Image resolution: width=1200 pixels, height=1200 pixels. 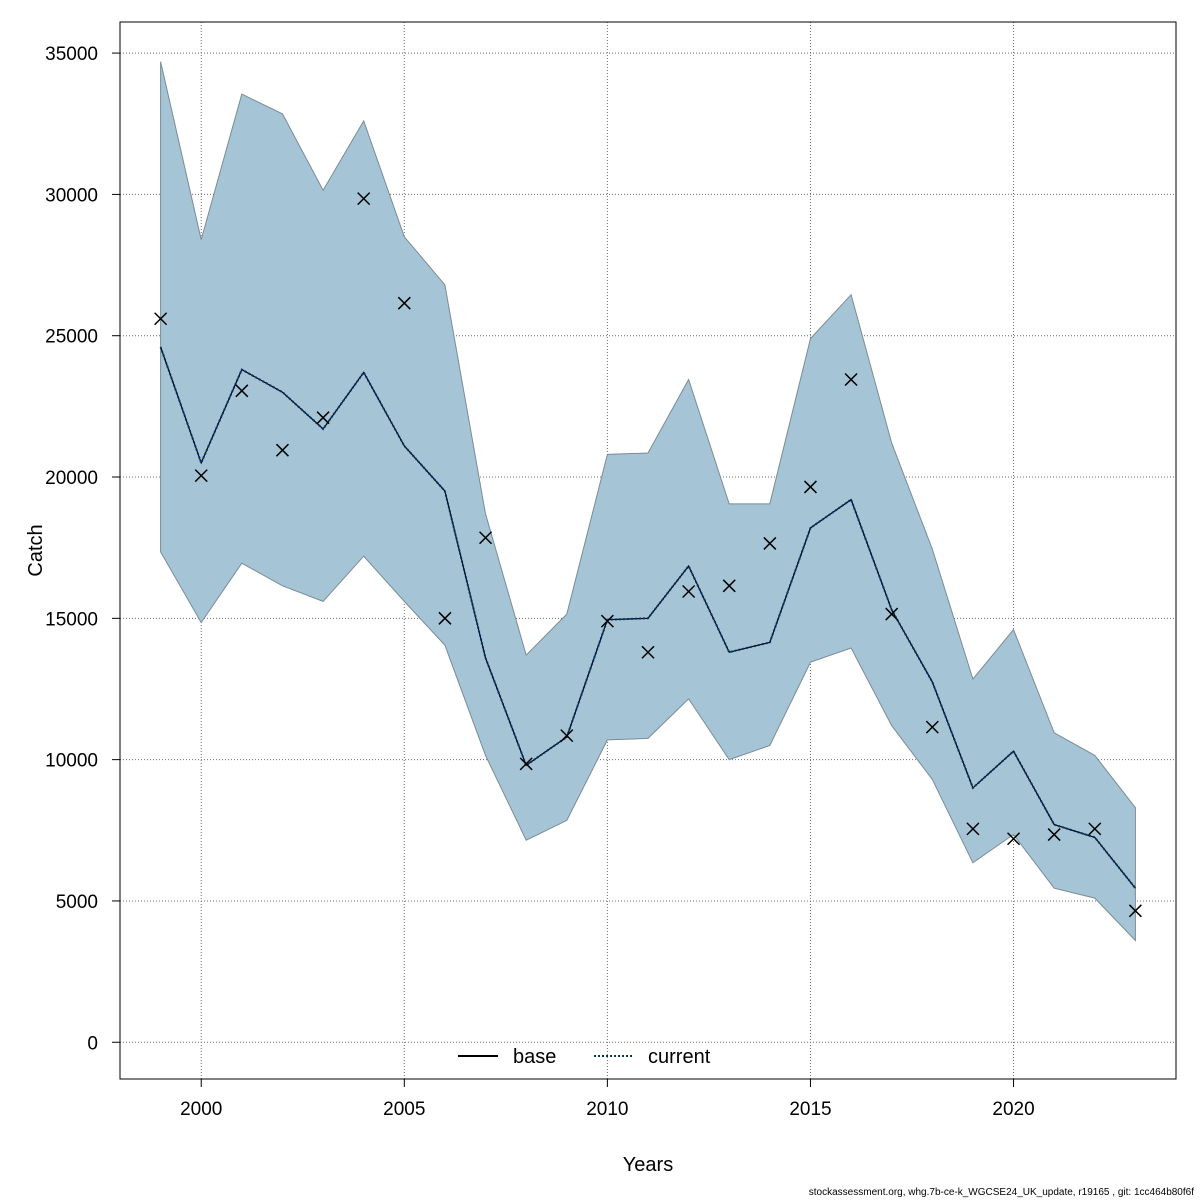 I want to click on x-axis-title: Years, so click(x=648, y=1165).